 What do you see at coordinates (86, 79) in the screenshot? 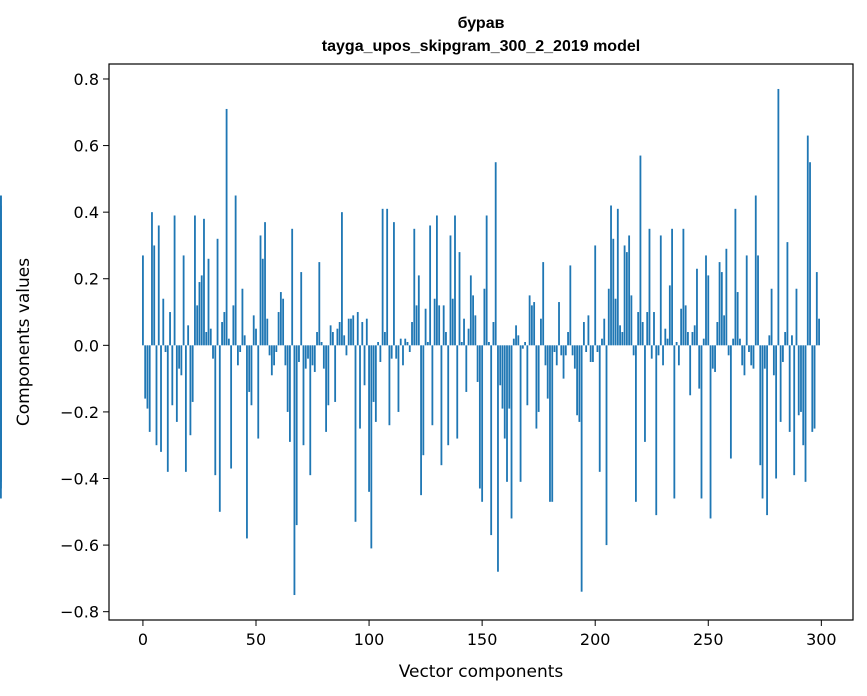
I see `y-tick-label: 0.8` at bounding box center [86, 79].